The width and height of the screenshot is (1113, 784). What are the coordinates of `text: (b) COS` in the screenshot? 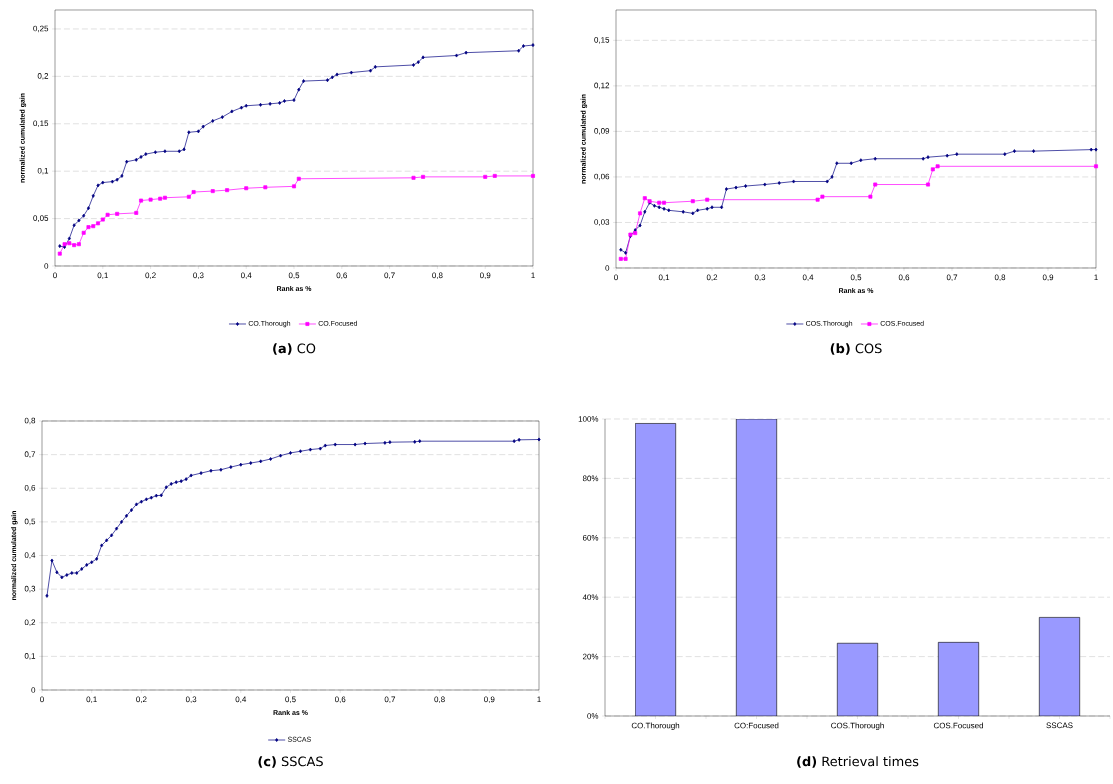 It's located at (856, 349).